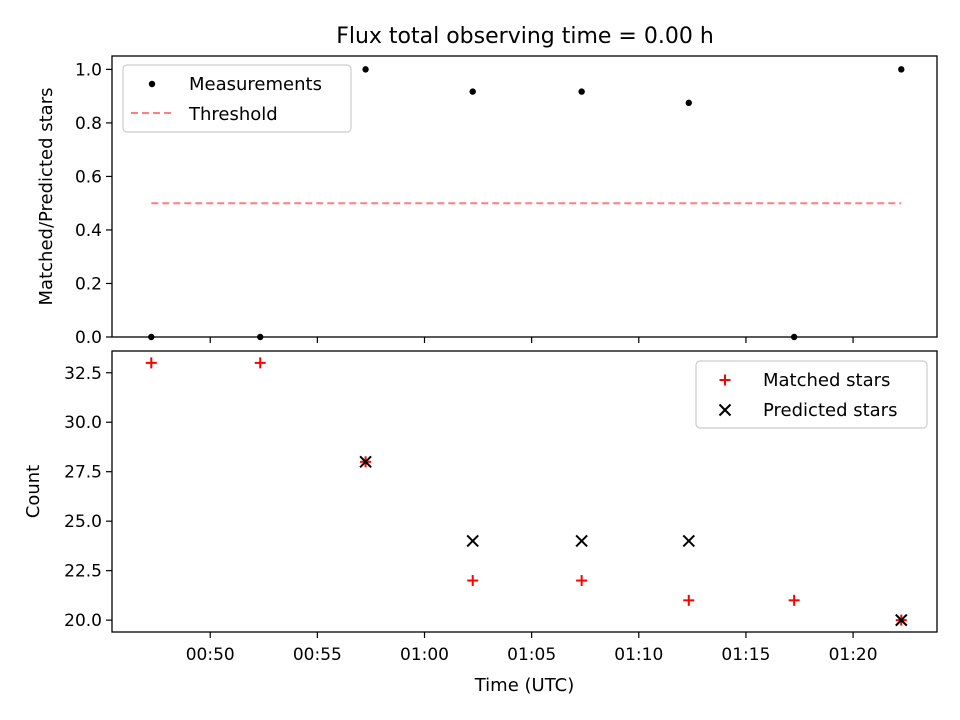 This screenshot has width=960, height=720. I want to click on legend-predicted-swatch, so click(725, 410).